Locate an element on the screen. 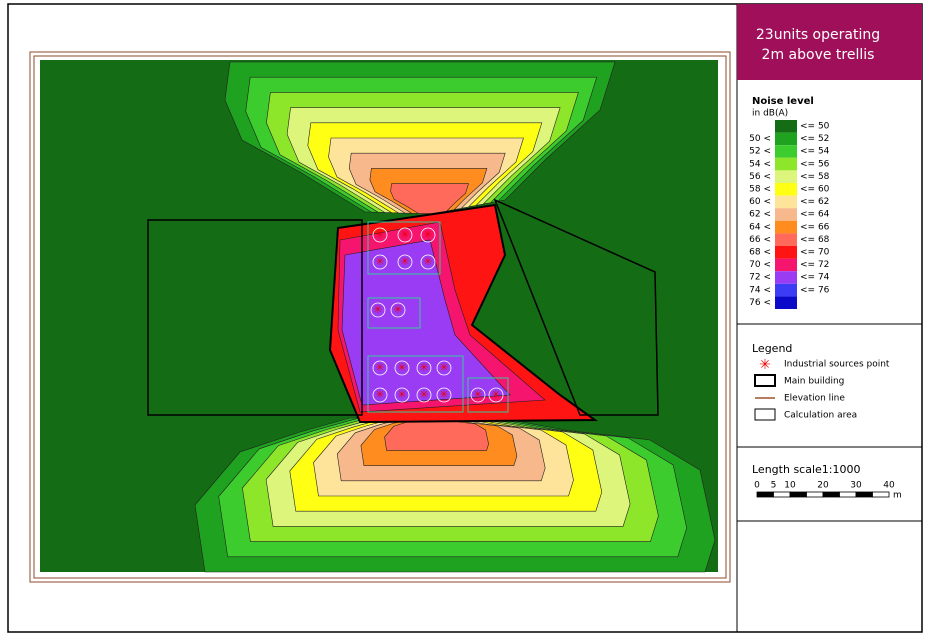  scale-tick: 30 is located at coordinates (856, 486).